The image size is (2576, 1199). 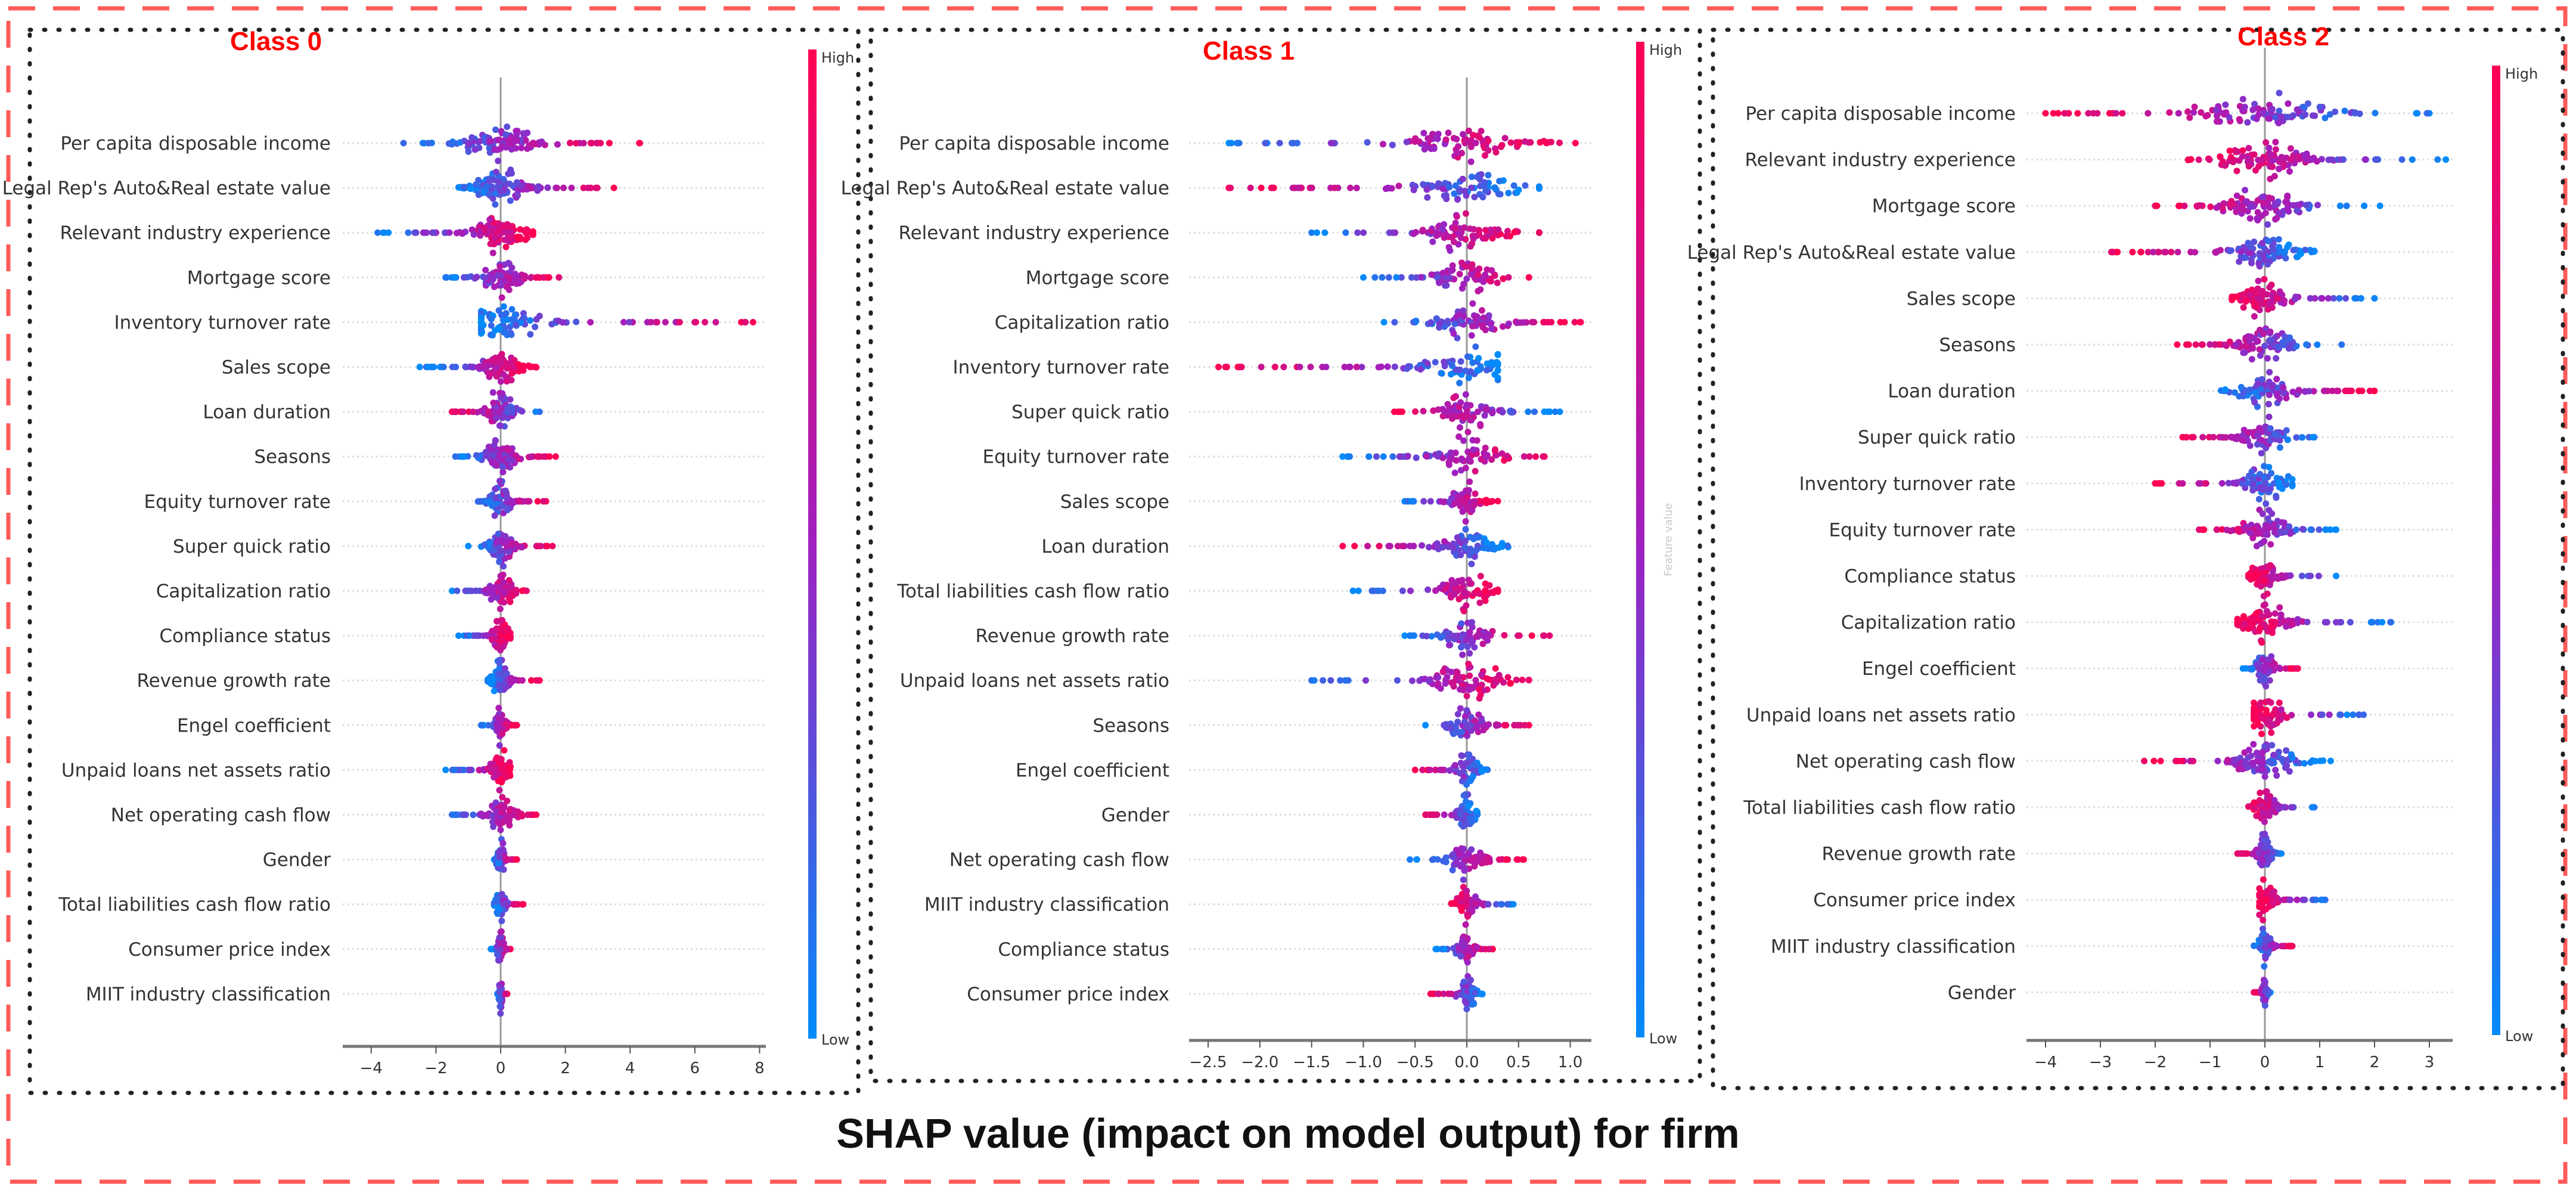 I want to click on x-tick-label: 8, so click(x=760, y=1068).